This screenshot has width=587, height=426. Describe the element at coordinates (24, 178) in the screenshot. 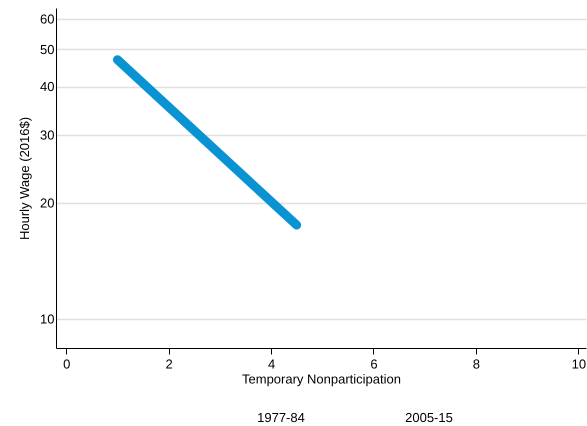

I see `y-axis-title: Hourly Wage (2016$)` at that location.